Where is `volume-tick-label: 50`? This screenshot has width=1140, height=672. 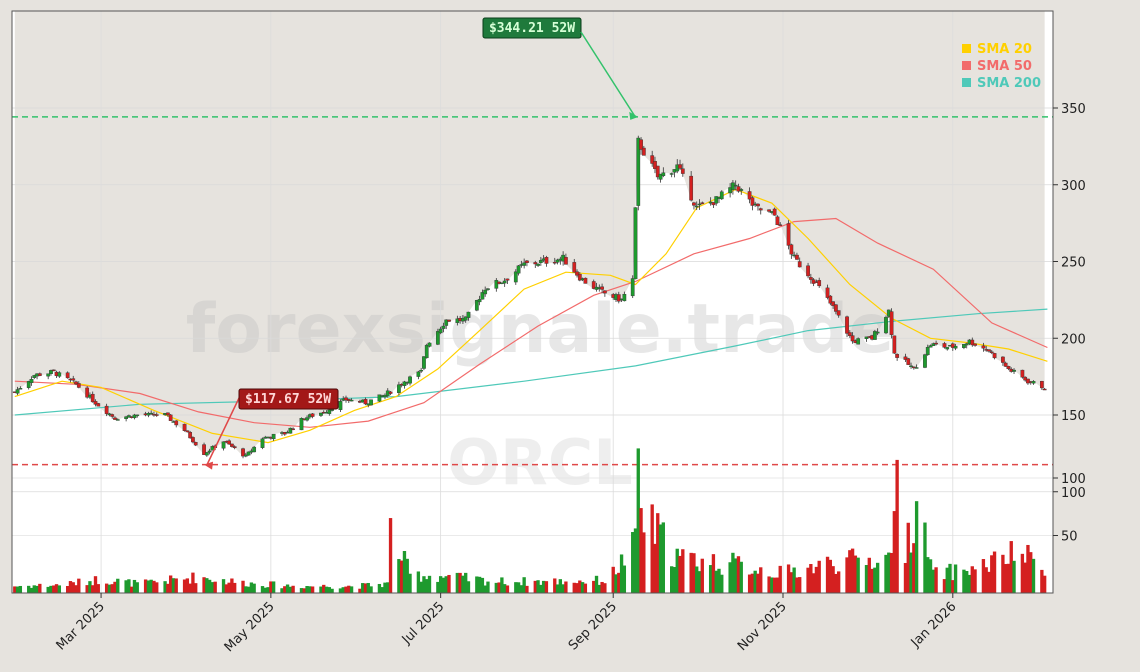 volume-tick-label: 50 is located at coordinates (1069, 537).